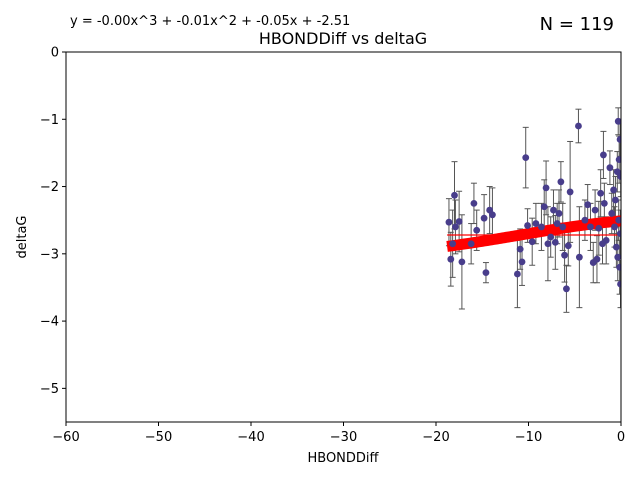 This screenshot has width=640, height=480. I want to click on x-tick-label: −60, so click(65, 437).